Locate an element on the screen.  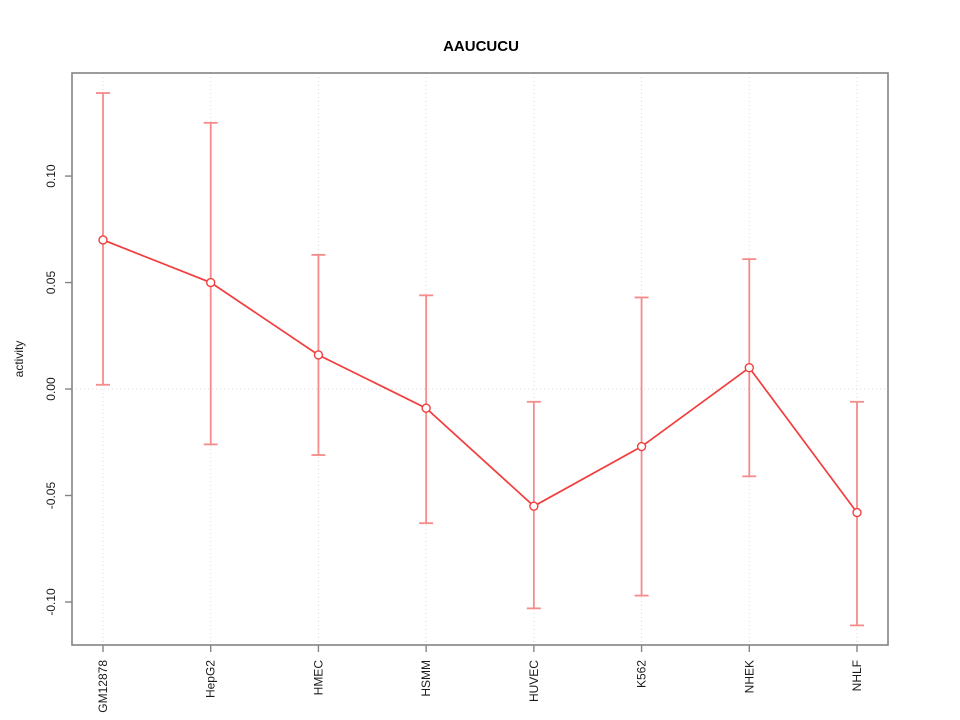
x-tick-label: HUVEC is located at coordinates (534, 681).